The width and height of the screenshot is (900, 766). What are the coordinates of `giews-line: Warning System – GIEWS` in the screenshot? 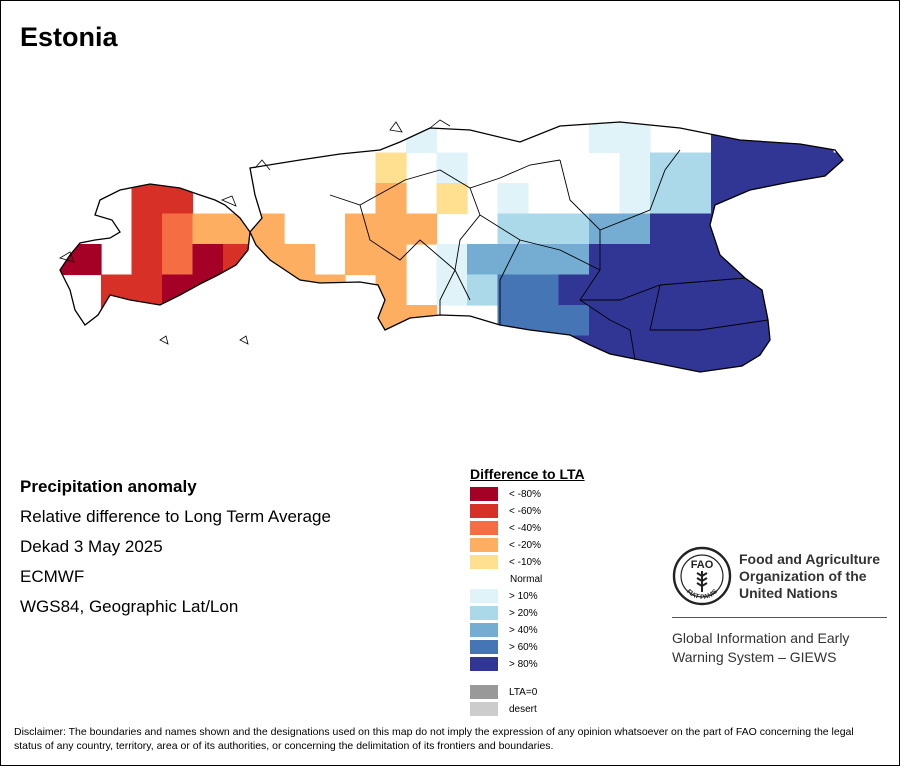 It's located at (754, 657).